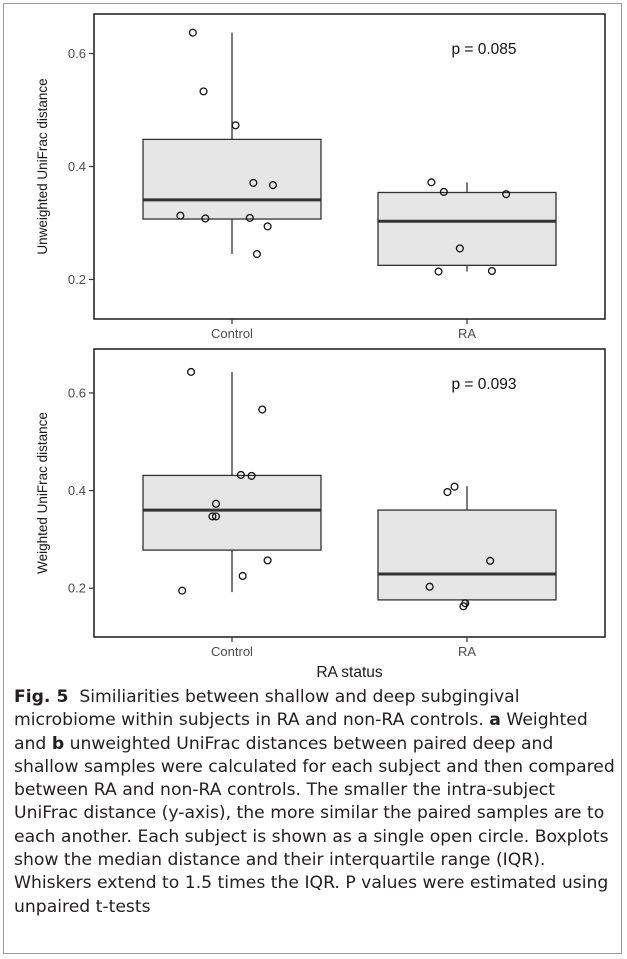  Describe the element at coordinates (77, 490) in the screenshot. I see `panel-2-y-tick-label: 0.4` at that location.